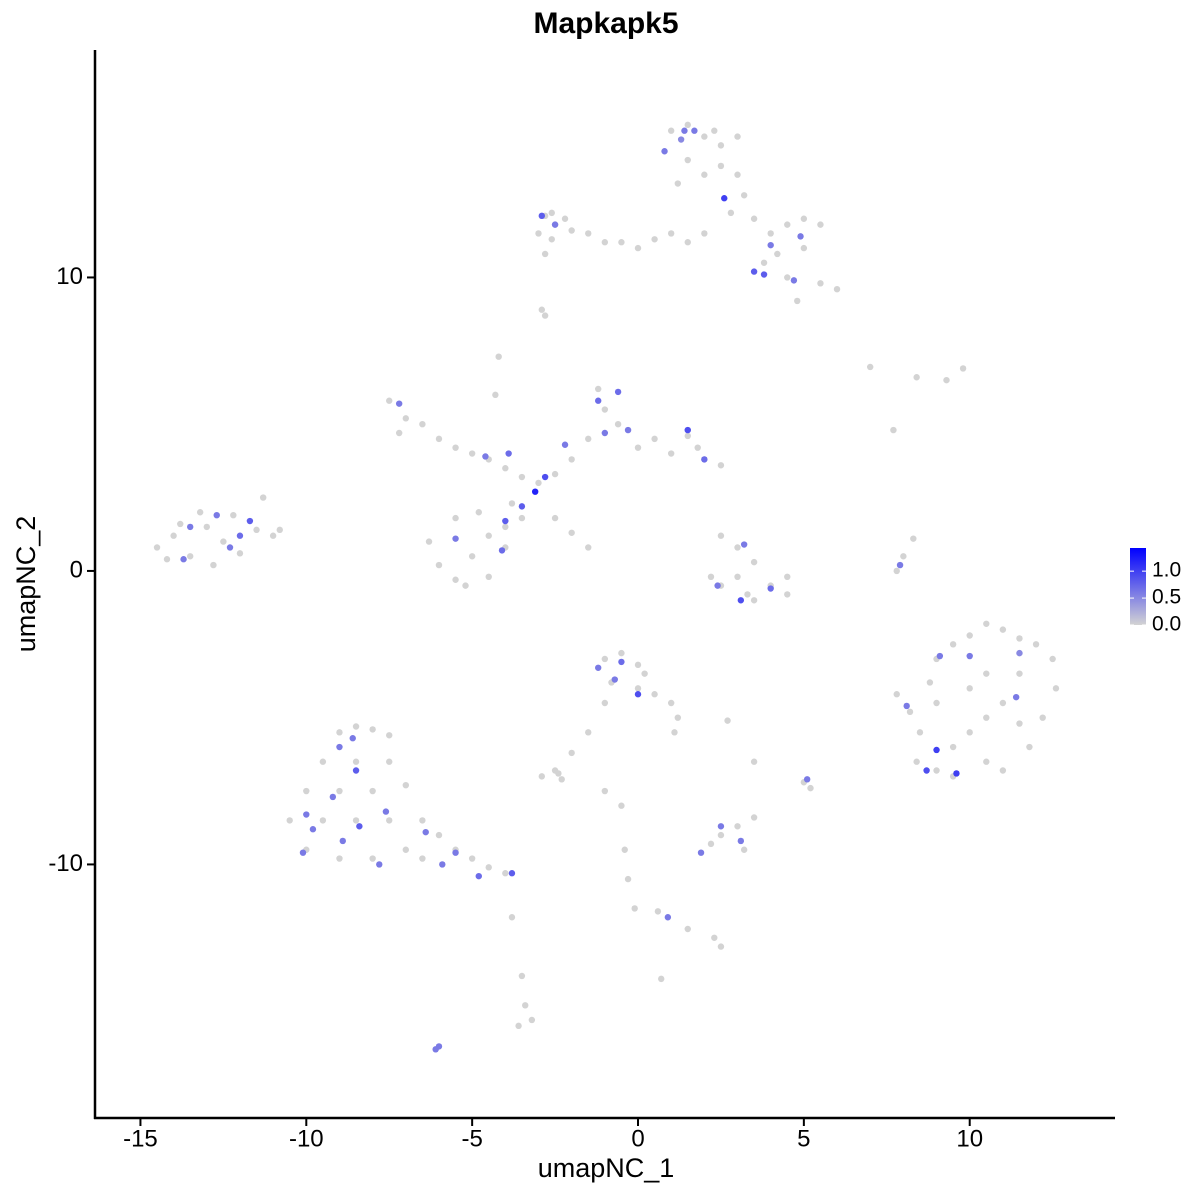  What do you see at coordinates (76, 569) in the screenshot?
I see `y-tick-label: 0` at bounding box center [76, 569].